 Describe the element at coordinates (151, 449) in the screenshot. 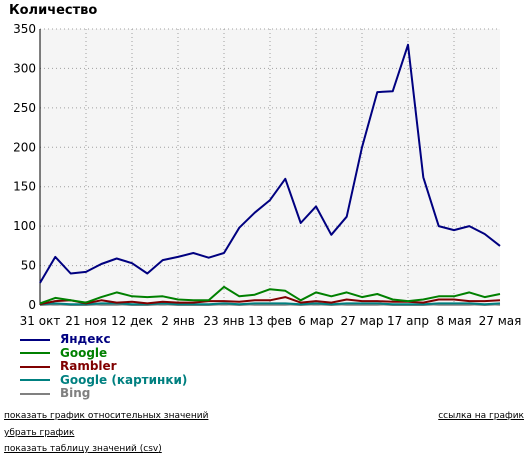

I see `csv-link: csv` at that location.